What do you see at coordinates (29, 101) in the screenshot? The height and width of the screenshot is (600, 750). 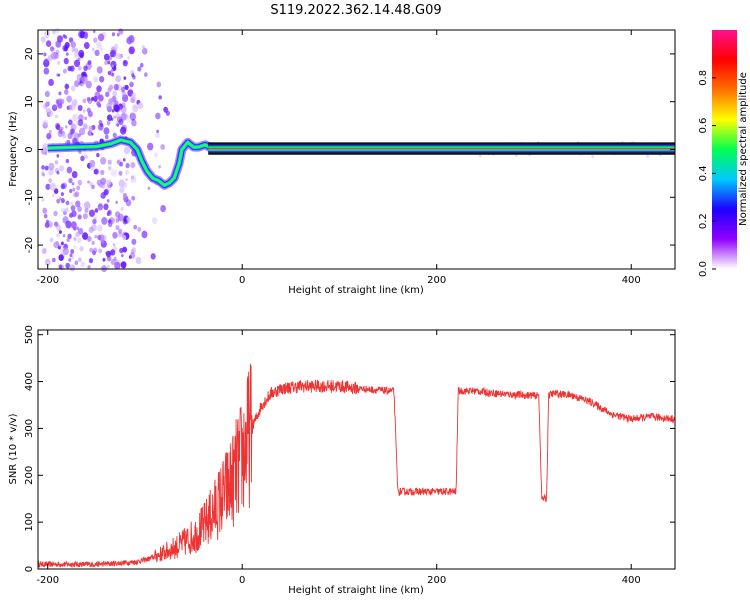 I see `spectrogram-y-tick-label: 10` at bounding box center [29, 101].